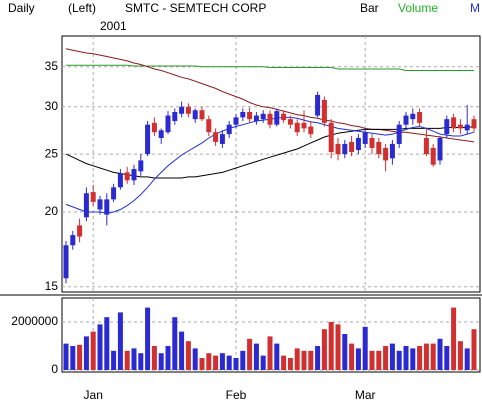  What do you see at coordinates (82, 8) in the screenshot?
I see `axis-side-label: (Left)` at bounding box center [82, 8].